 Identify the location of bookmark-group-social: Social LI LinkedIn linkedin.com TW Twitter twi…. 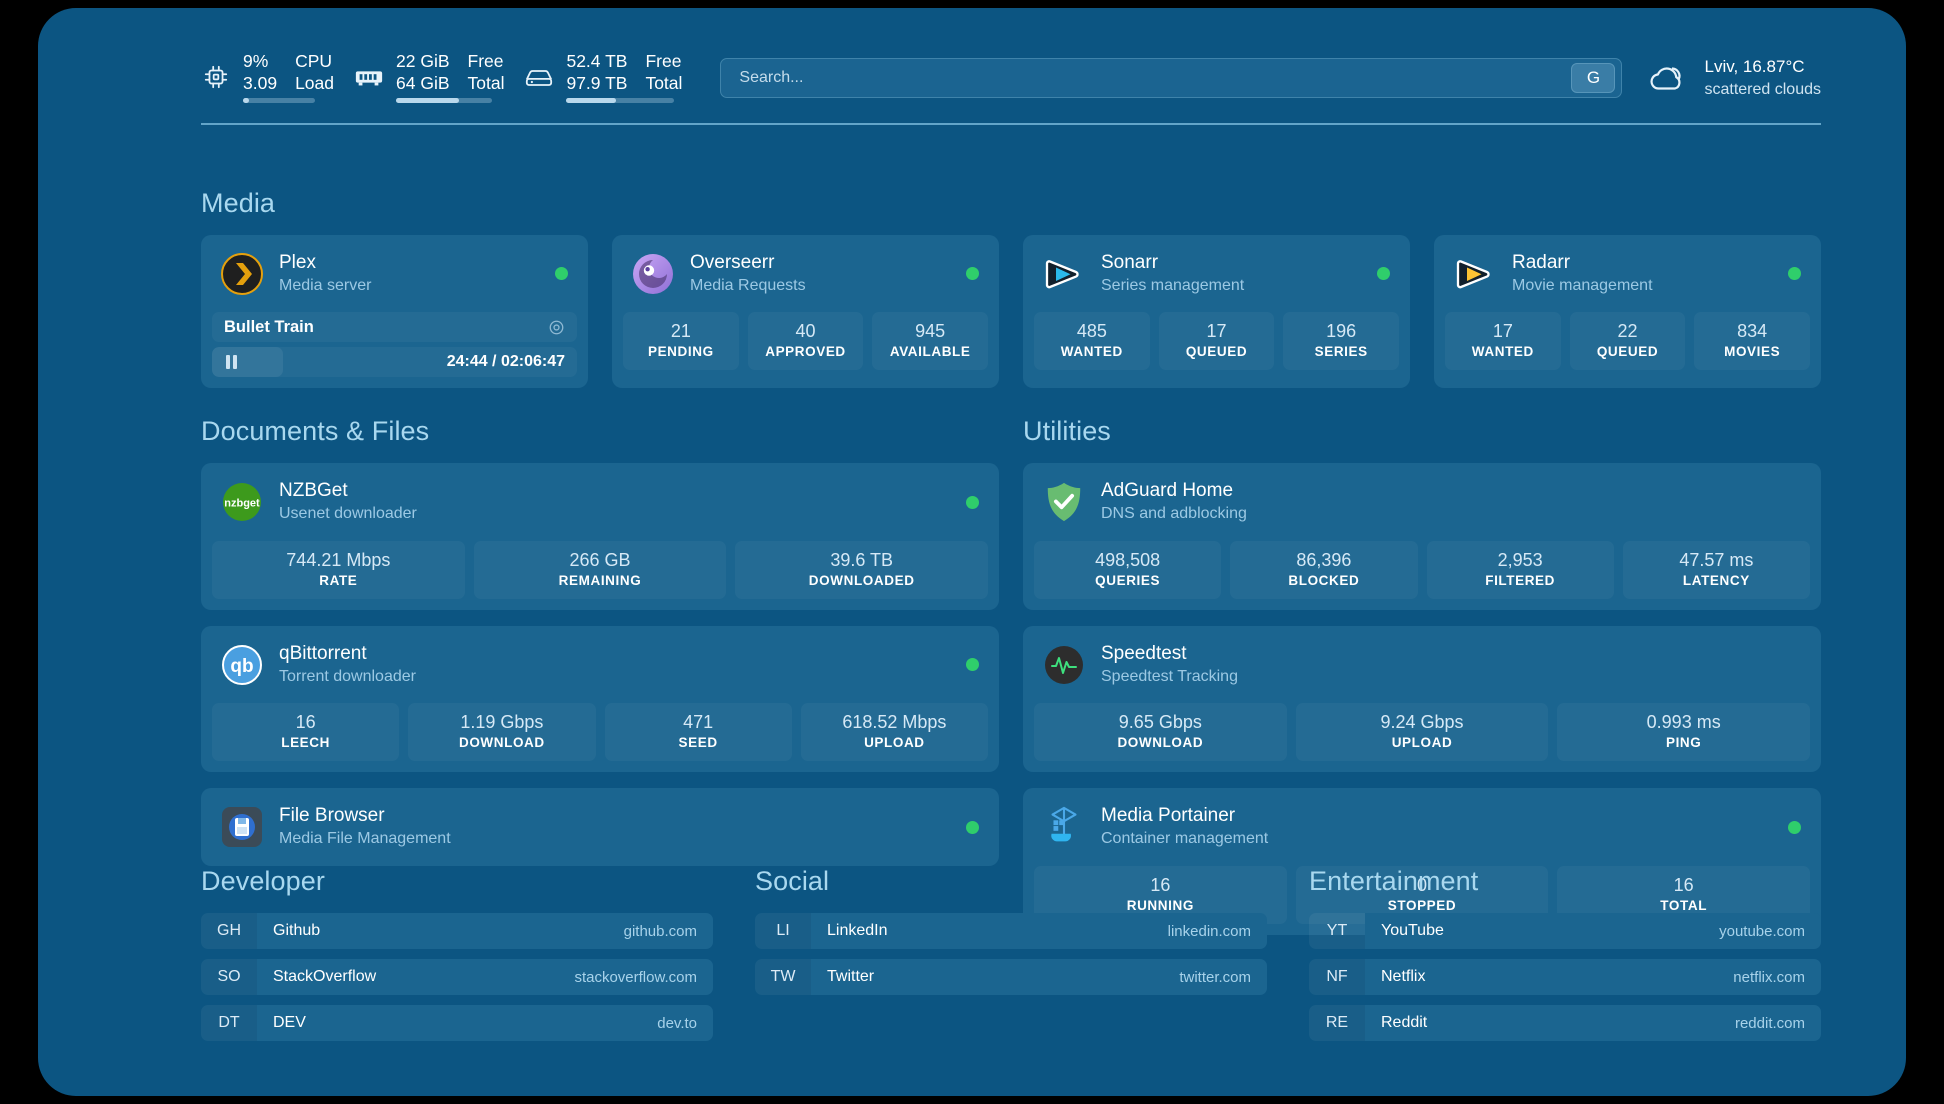
(1011, 953).